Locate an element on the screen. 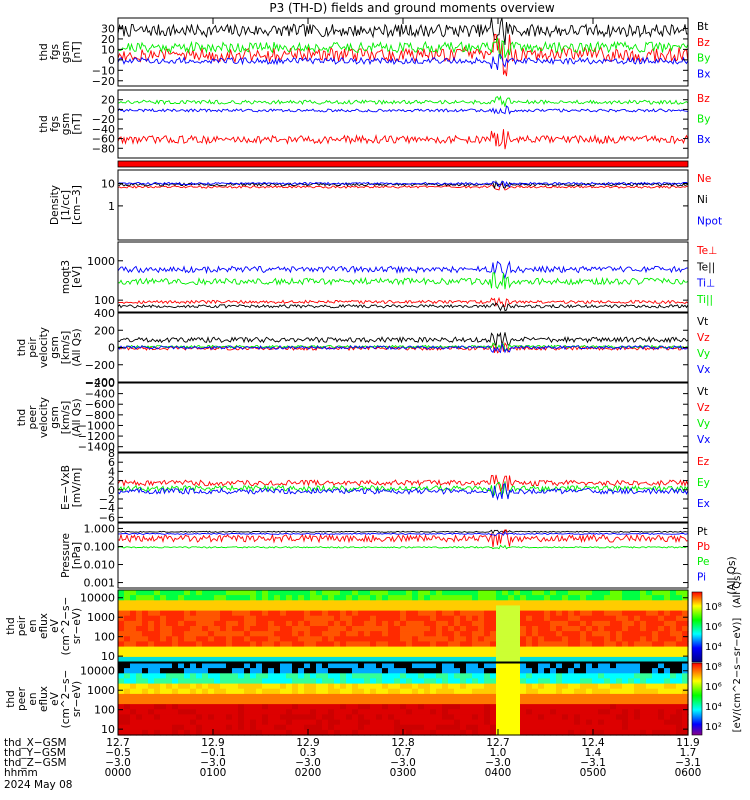  ylabel-line: thd is located at coordinates (11, 625).